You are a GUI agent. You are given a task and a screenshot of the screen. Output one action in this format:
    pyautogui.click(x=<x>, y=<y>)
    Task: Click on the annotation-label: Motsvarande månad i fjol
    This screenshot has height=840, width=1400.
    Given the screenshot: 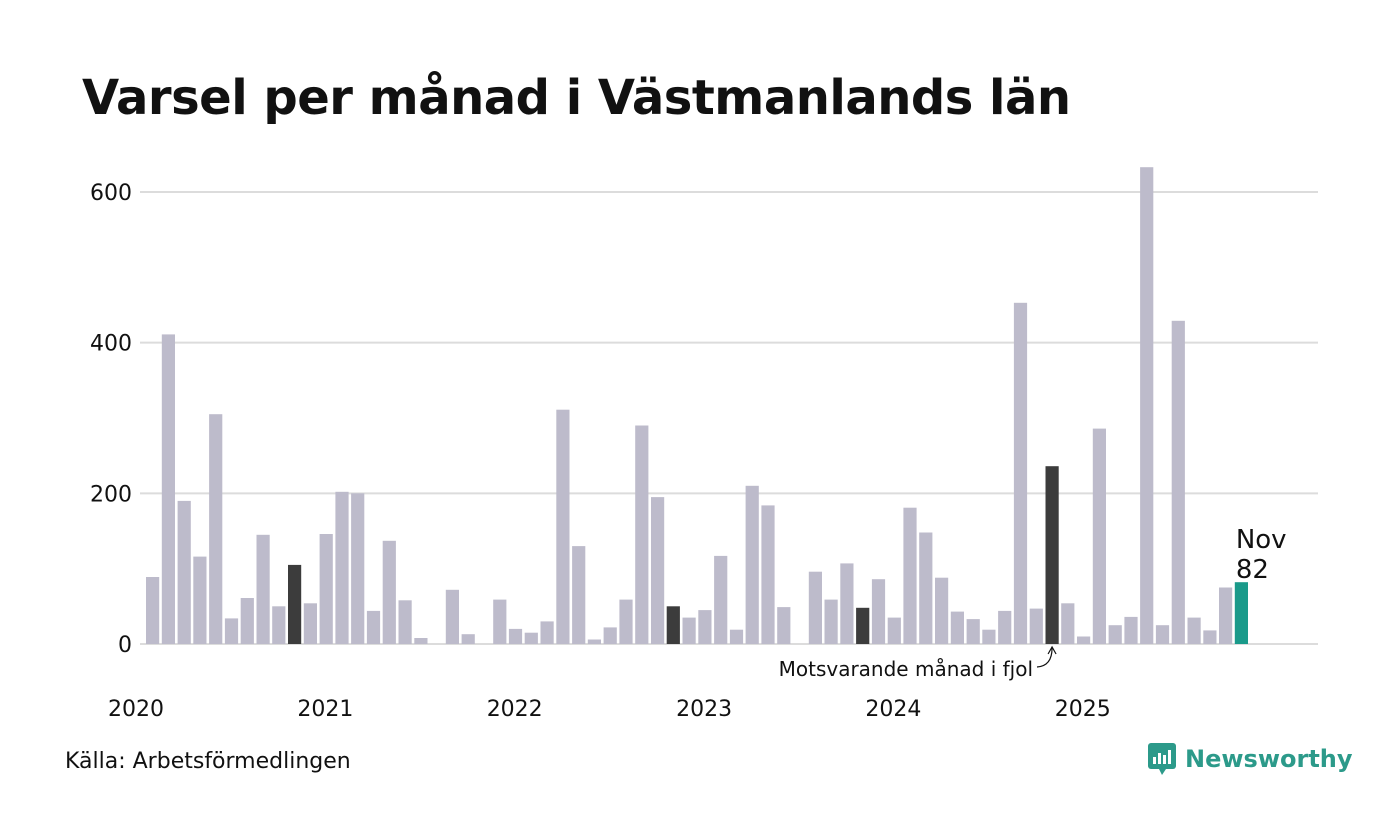 What is the action you would take?
    pyautogui.click(x=906, y=669)
    